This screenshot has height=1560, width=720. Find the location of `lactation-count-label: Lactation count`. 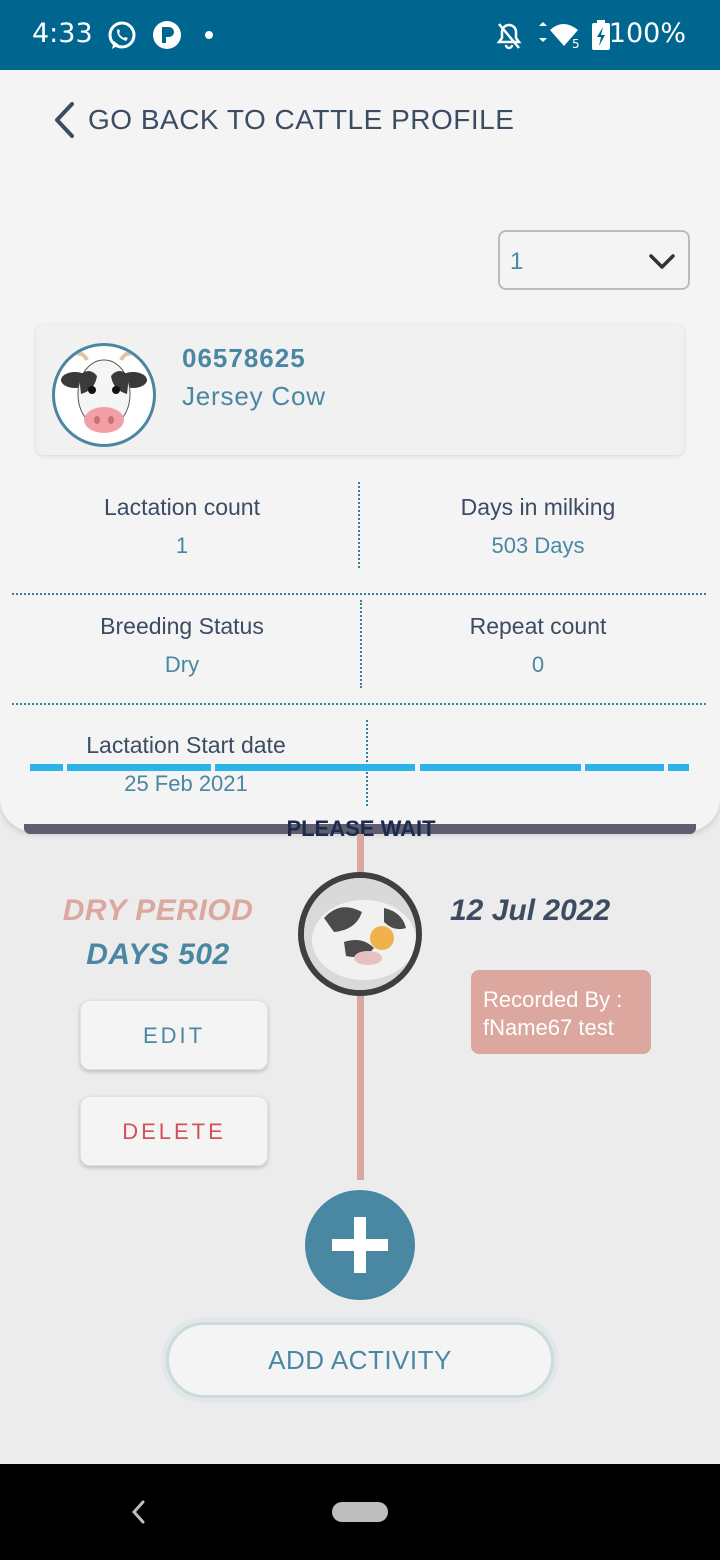

lactation-count-label: Lactation count is located at coordinates (181, 507).